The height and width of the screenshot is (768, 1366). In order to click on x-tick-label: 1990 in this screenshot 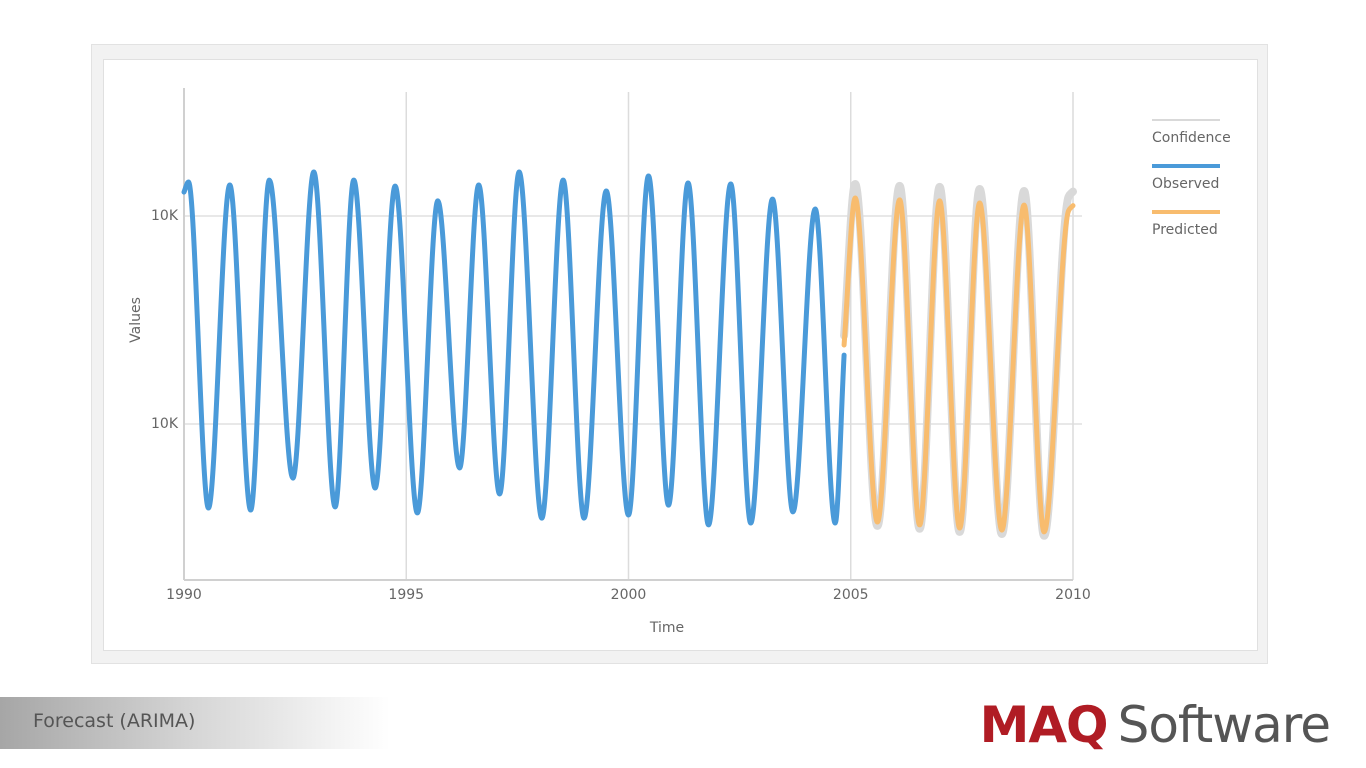, I will do `click(184, 595)`.